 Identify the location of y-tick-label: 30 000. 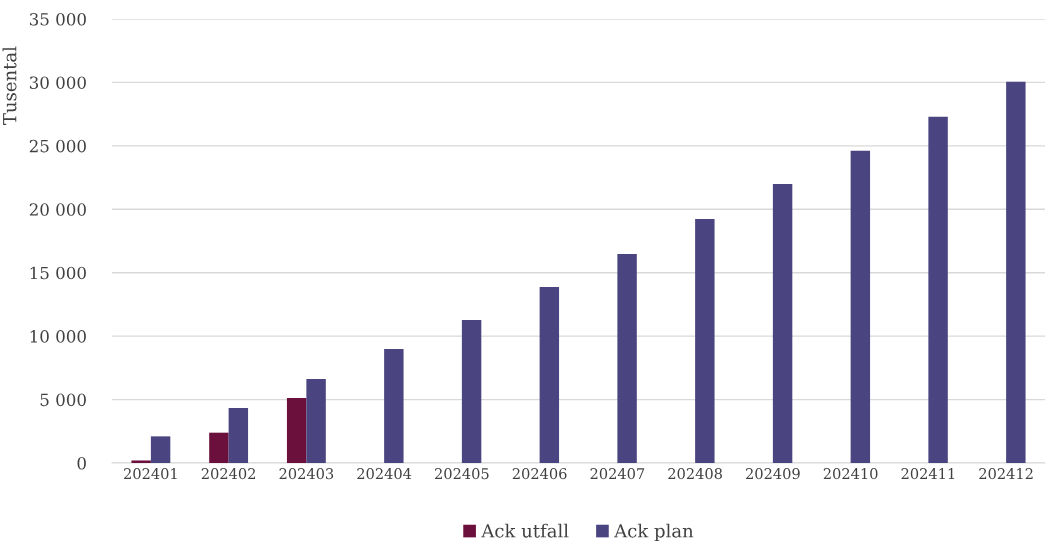
(57, 82).